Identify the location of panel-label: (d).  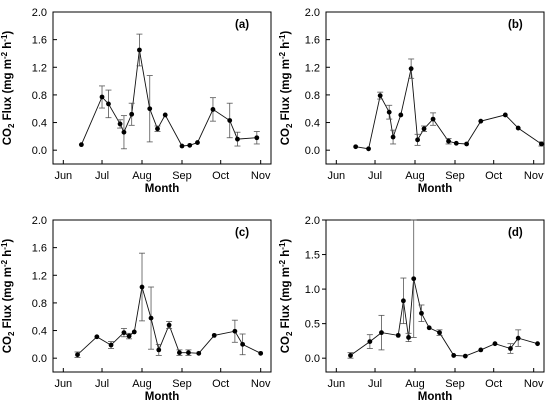
(515, 233).